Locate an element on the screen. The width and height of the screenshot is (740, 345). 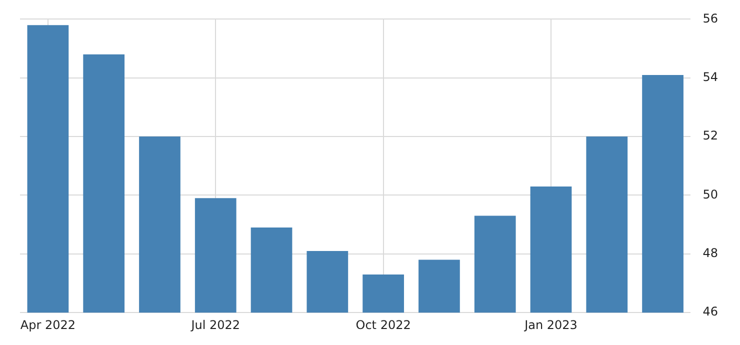
x-tick-label: Jul 2022 is located at coordinates (215, 325).